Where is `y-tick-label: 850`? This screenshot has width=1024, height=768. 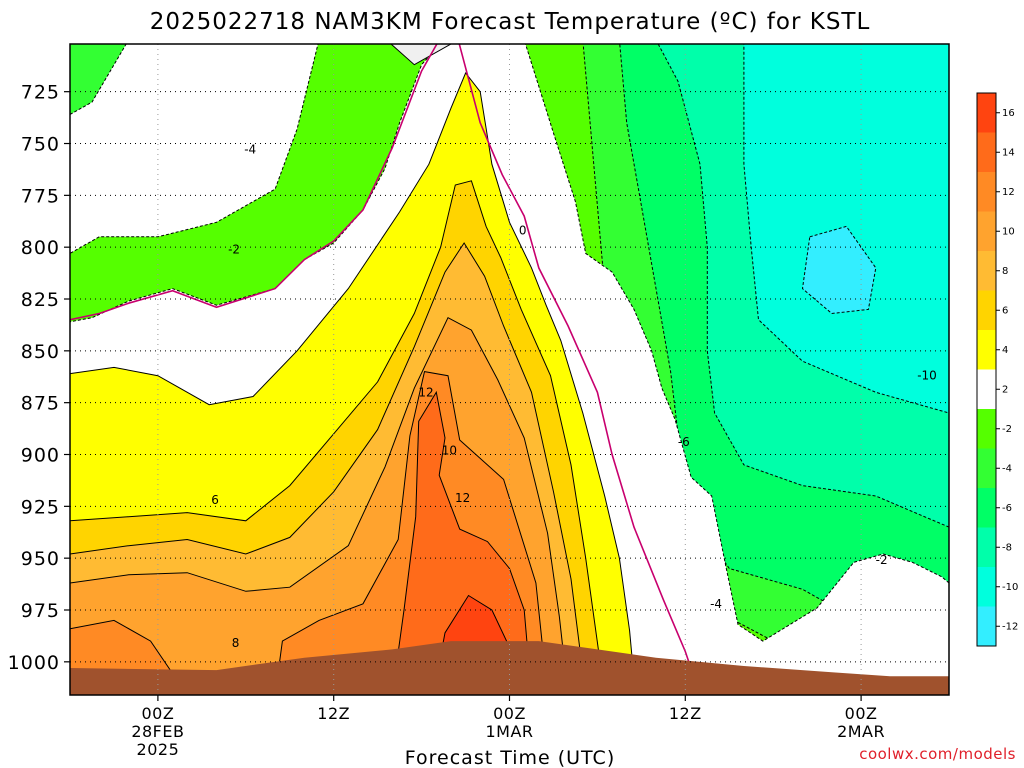
y-tick-label: 850 is located at coordinates (40, 352).